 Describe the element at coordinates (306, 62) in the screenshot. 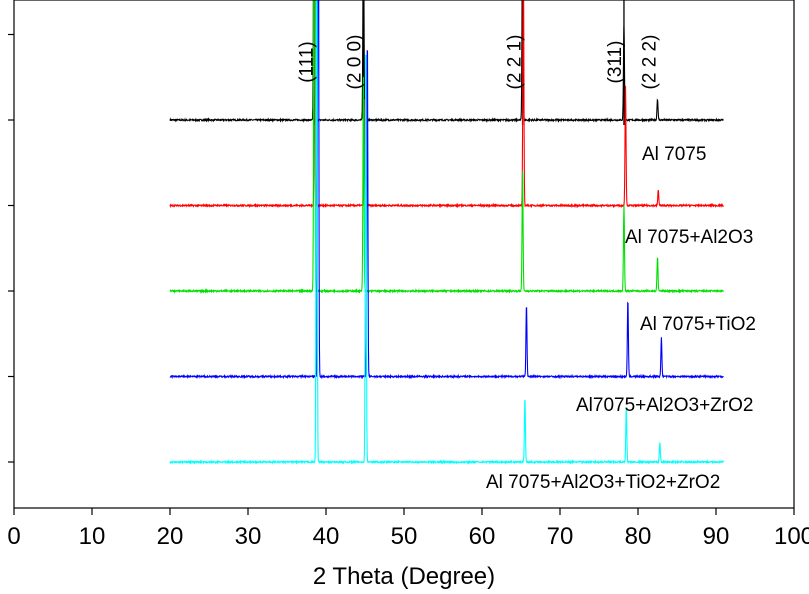

I see `peak-label: (111)` at that location.